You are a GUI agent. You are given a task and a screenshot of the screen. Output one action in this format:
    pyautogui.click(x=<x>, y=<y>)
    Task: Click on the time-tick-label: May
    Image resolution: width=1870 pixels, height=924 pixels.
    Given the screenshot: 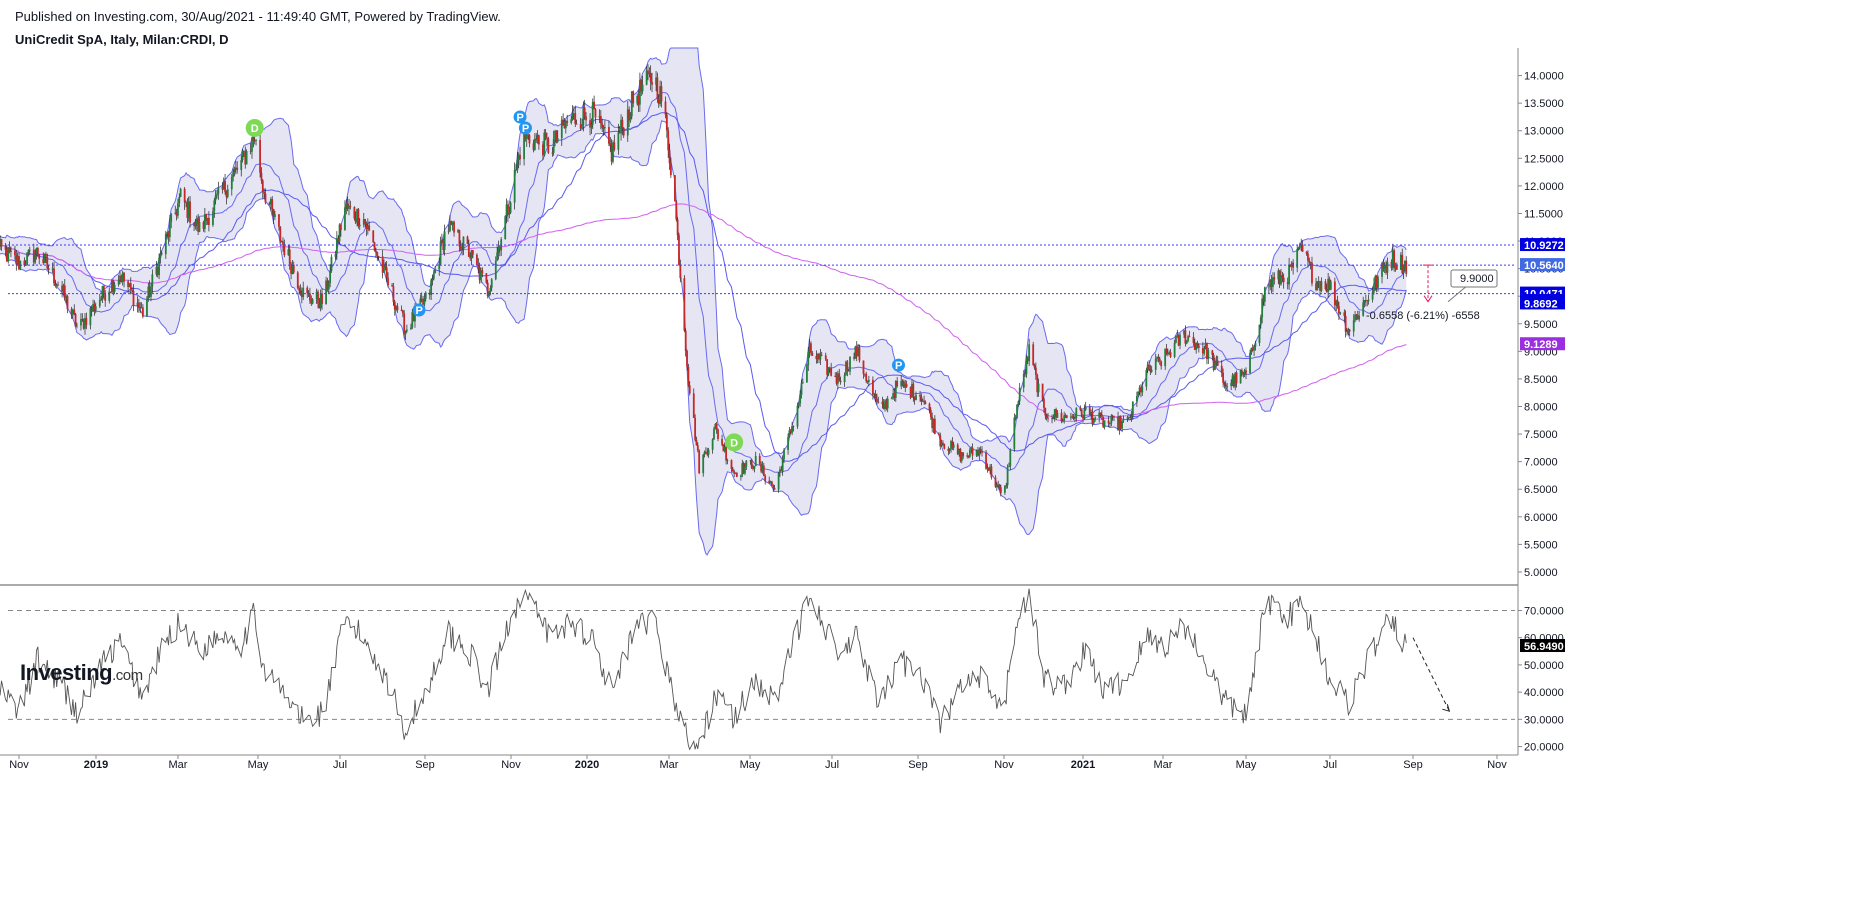 What is the action you would take?
    pyautogui.click(x=1246, y=765)
    